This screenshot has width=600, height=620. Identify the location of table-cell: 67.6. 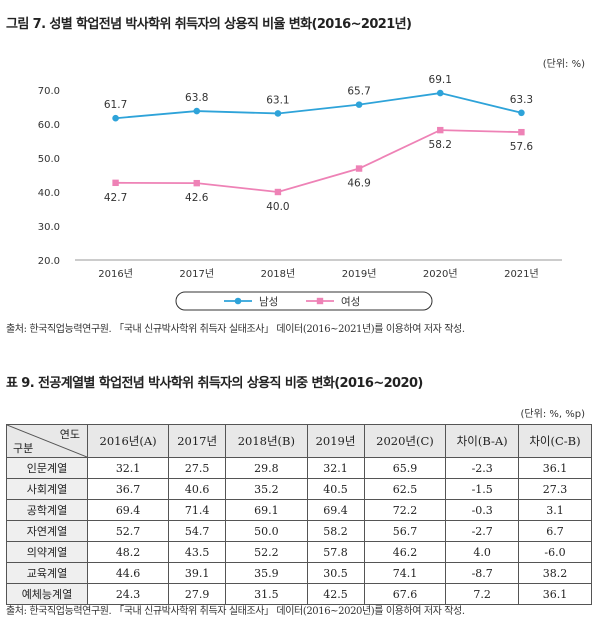
(405, 594).